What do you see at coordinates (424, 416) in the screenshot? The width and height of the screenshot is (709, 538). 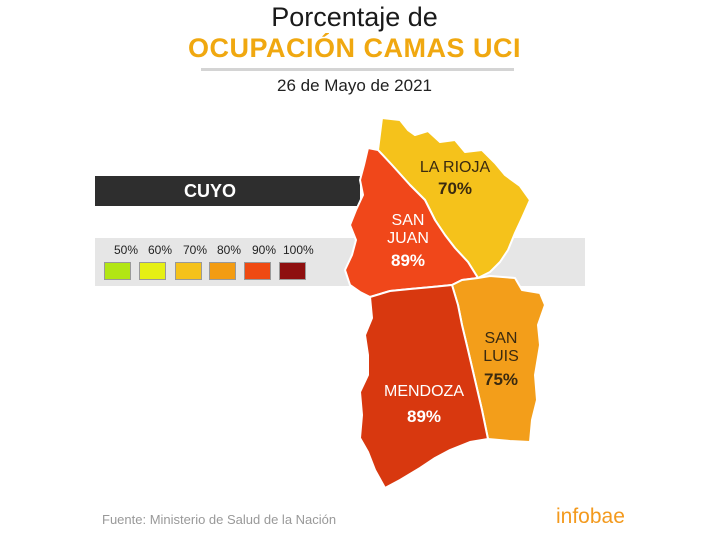 I see `mendoza-value: 89%` at bounding box center [424, 416].